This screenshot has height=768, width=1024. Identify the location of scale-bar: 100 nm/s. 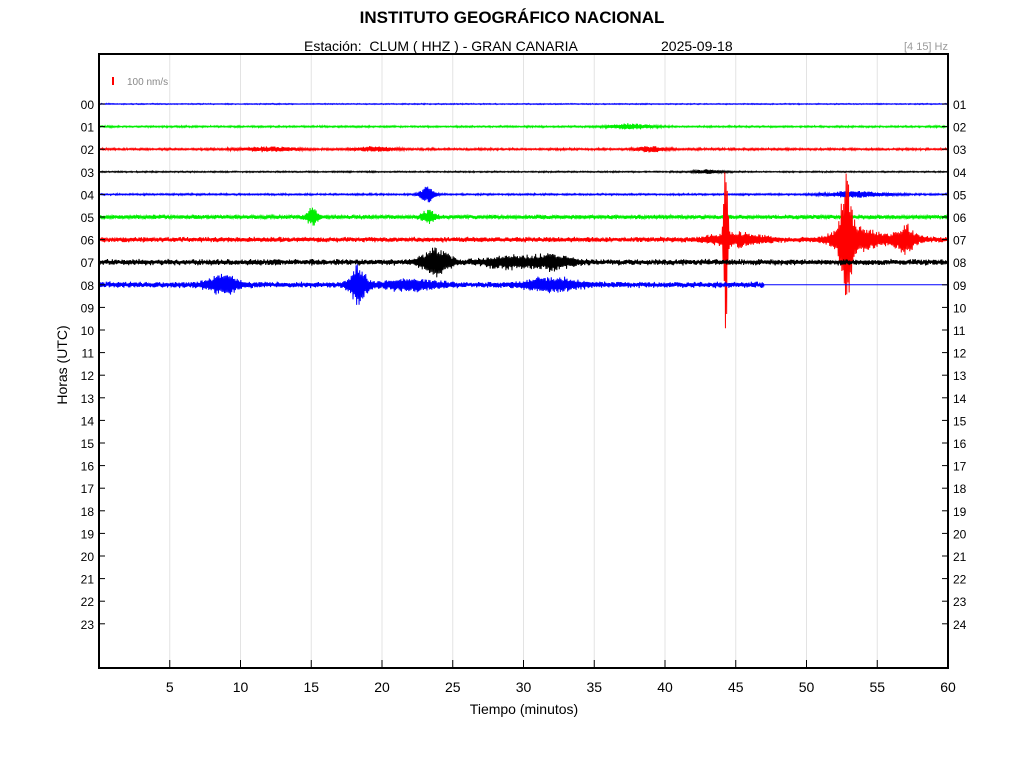
(140, 82).